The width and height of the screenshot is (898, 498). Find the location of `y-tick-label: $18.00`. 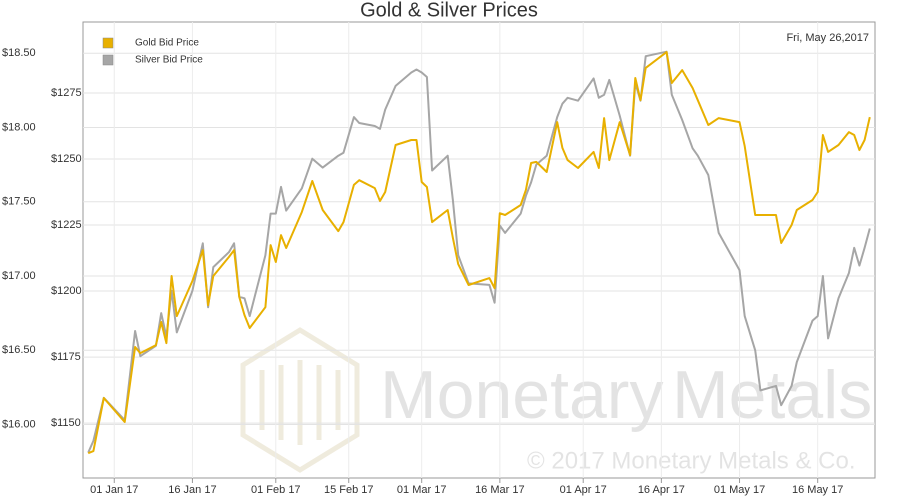

y-tick-label: $18.00 is located at coordinates (19, 127).